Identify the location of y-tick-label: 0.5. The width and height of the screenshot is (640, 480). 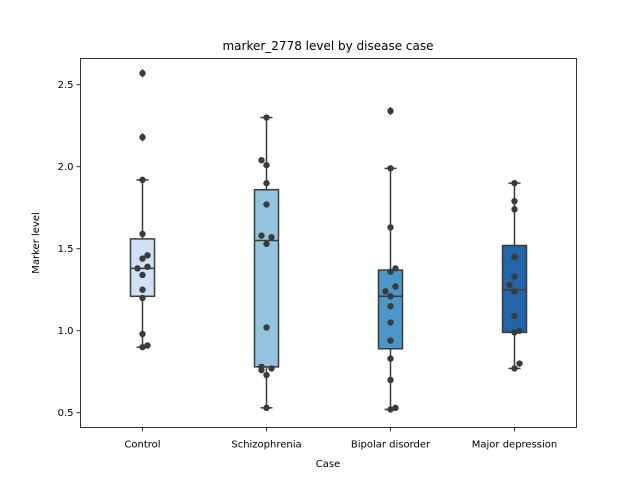
(66, 413).